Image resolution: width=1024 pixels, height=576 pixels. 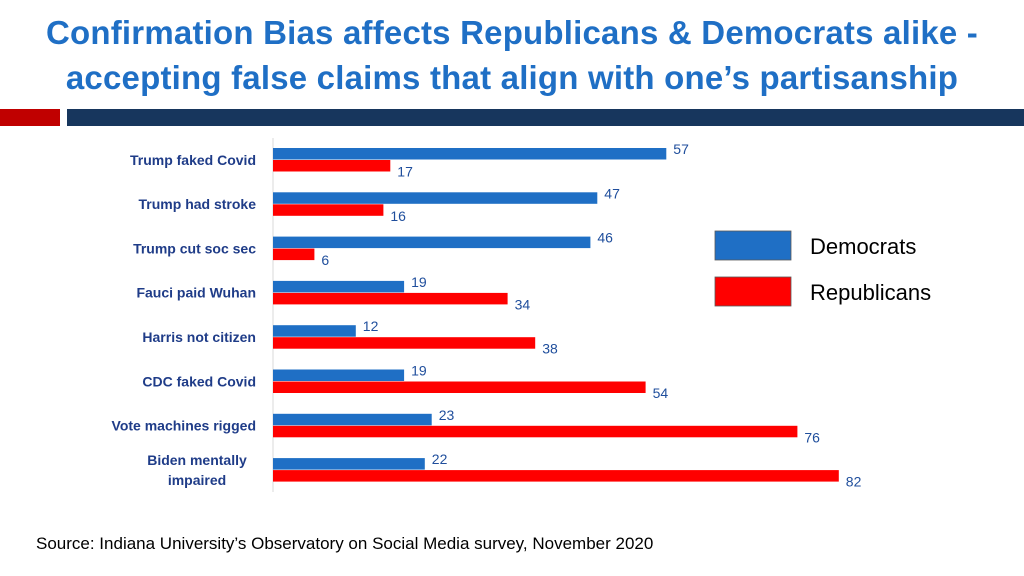 I want to click on value-label-democrats: 12, so click(x=371, y=326).